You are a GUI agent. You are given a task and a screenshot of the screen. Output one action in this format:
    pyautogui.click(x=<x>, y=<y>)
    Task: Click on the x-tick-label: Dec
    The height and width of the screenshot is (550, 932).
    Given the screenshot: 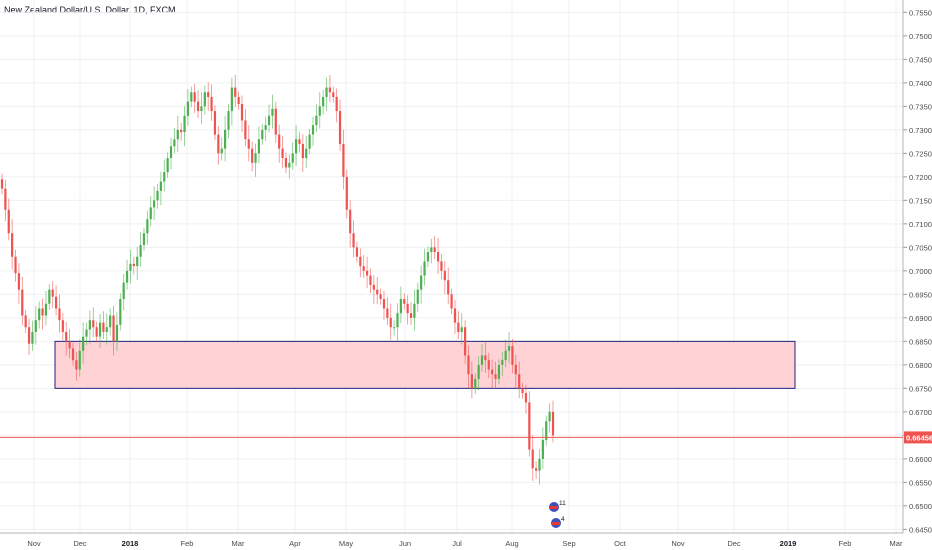 What is the action you would take?
    pyautogui.click(x=734, y=543)
    